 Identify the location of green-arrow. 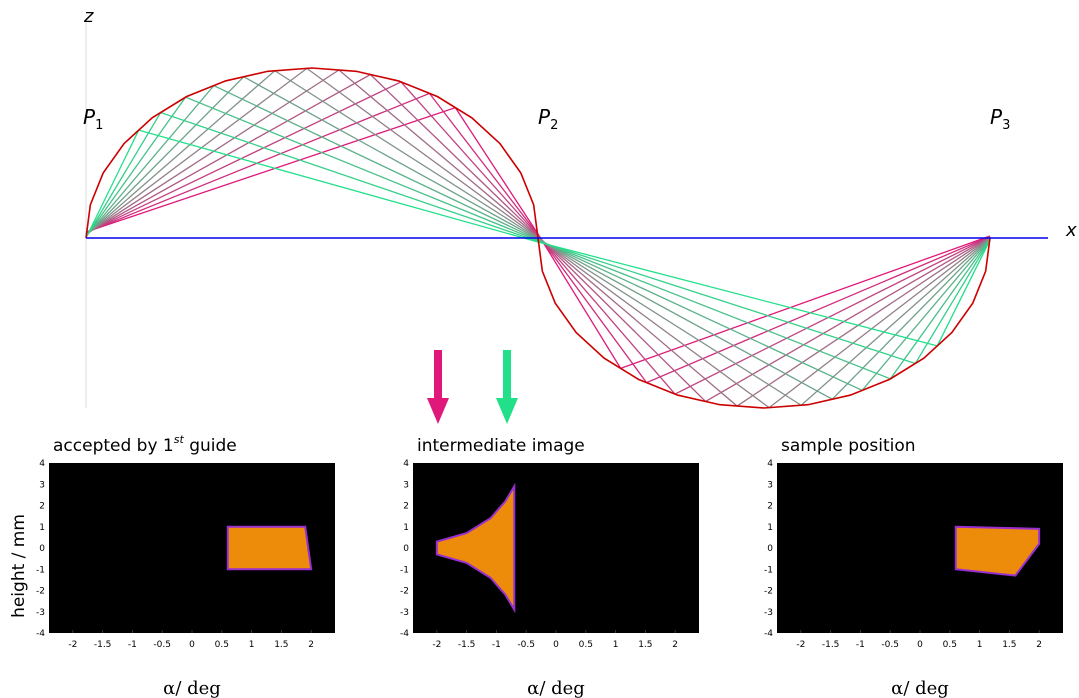
(507, 387).